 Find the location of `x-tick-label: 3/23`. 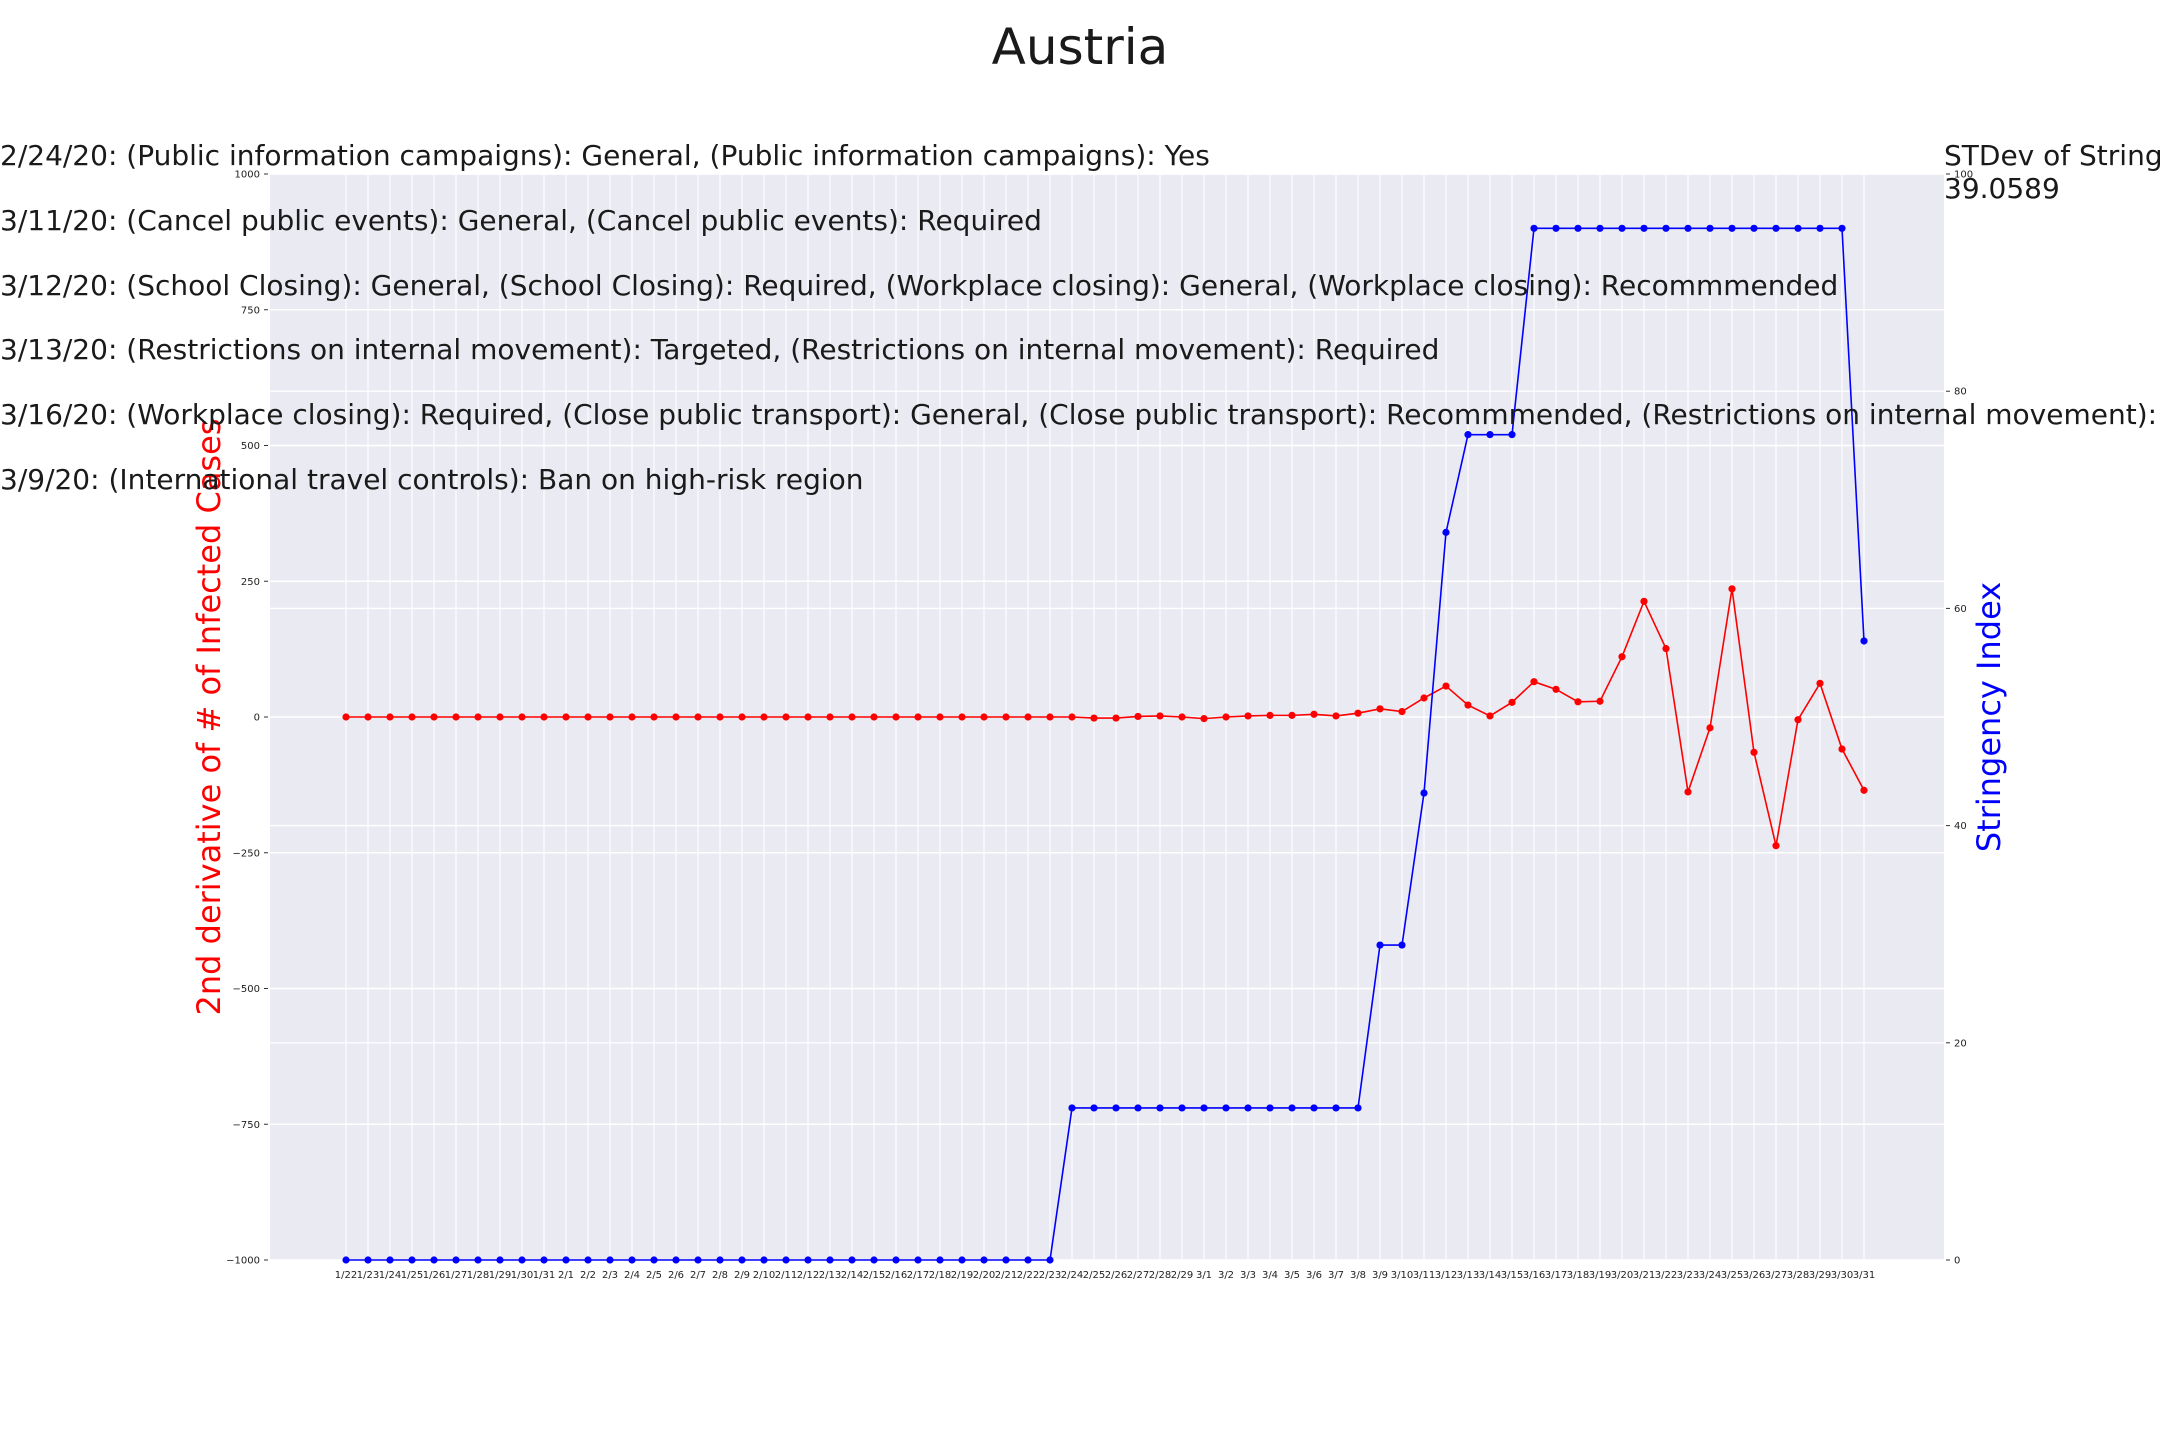

x-tick-label: 3/23 is located at coordinates (1688, 1275).